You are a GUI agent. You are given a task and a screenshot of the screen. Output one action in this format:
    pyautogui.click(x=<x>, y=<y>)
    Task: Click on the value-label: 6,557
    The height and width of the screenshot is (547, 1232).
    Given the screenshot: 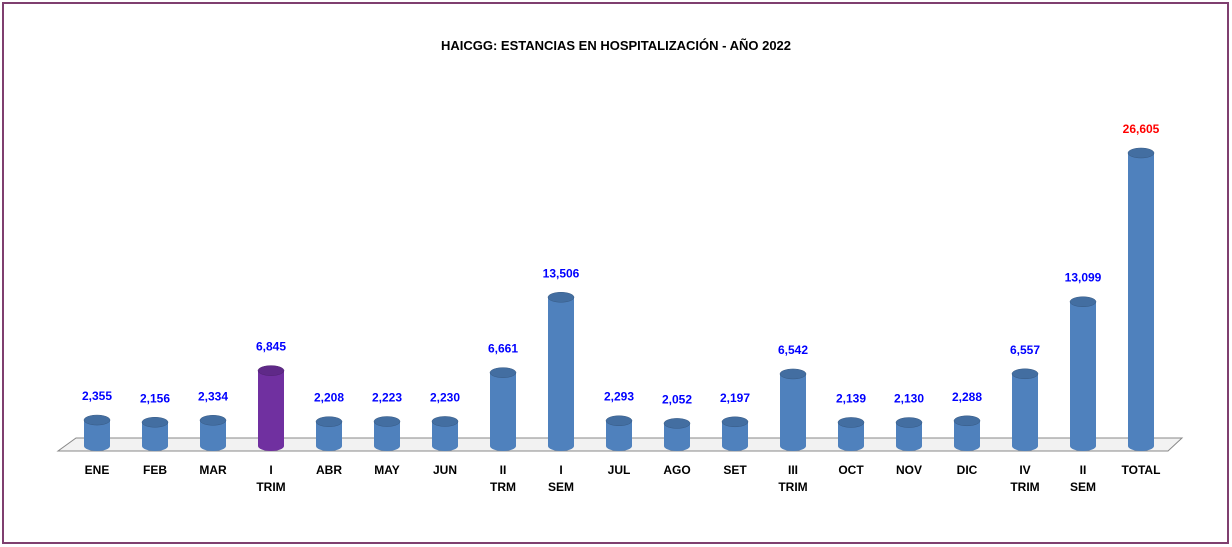 What is the action you would take?
    pyautogui.click(x=1025, y=350)
    